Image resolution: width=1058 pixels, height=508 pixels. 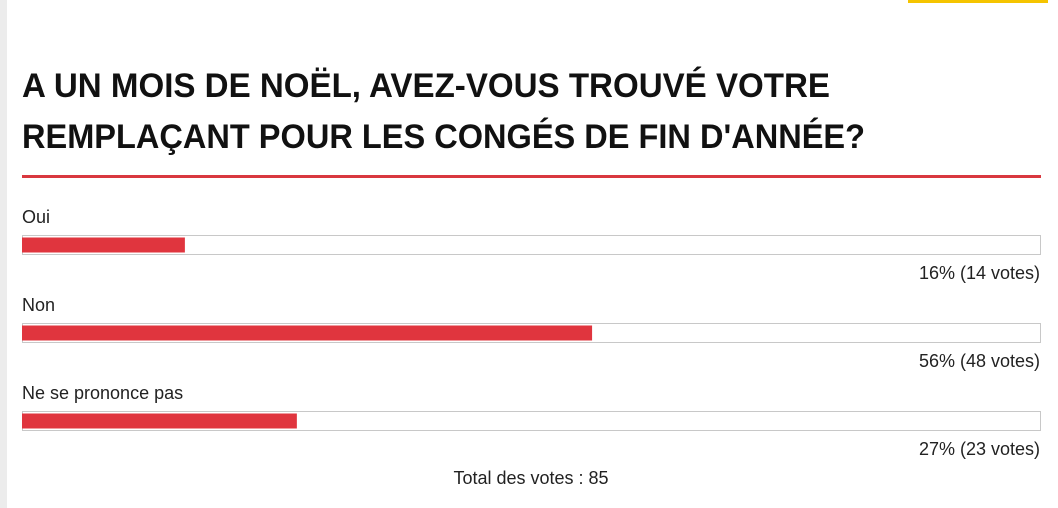 I want to click on value-label: 16% (14 votes), so click(x=979, y=273).